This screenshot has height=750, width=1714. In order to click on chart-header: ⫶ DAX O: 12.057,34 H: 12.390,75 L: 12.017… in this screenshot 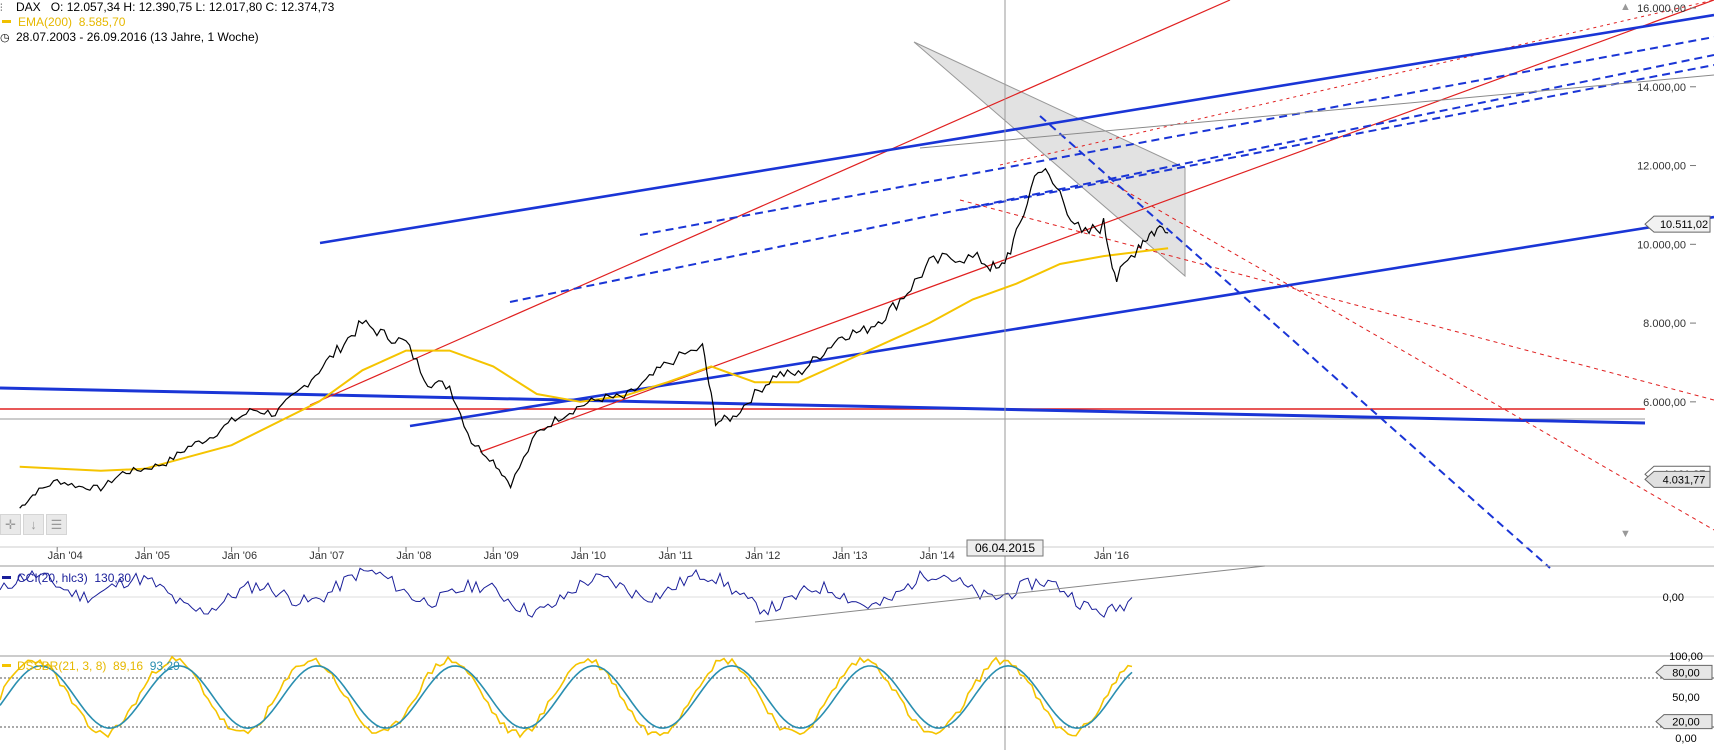, I will do `click(167, 22)`.